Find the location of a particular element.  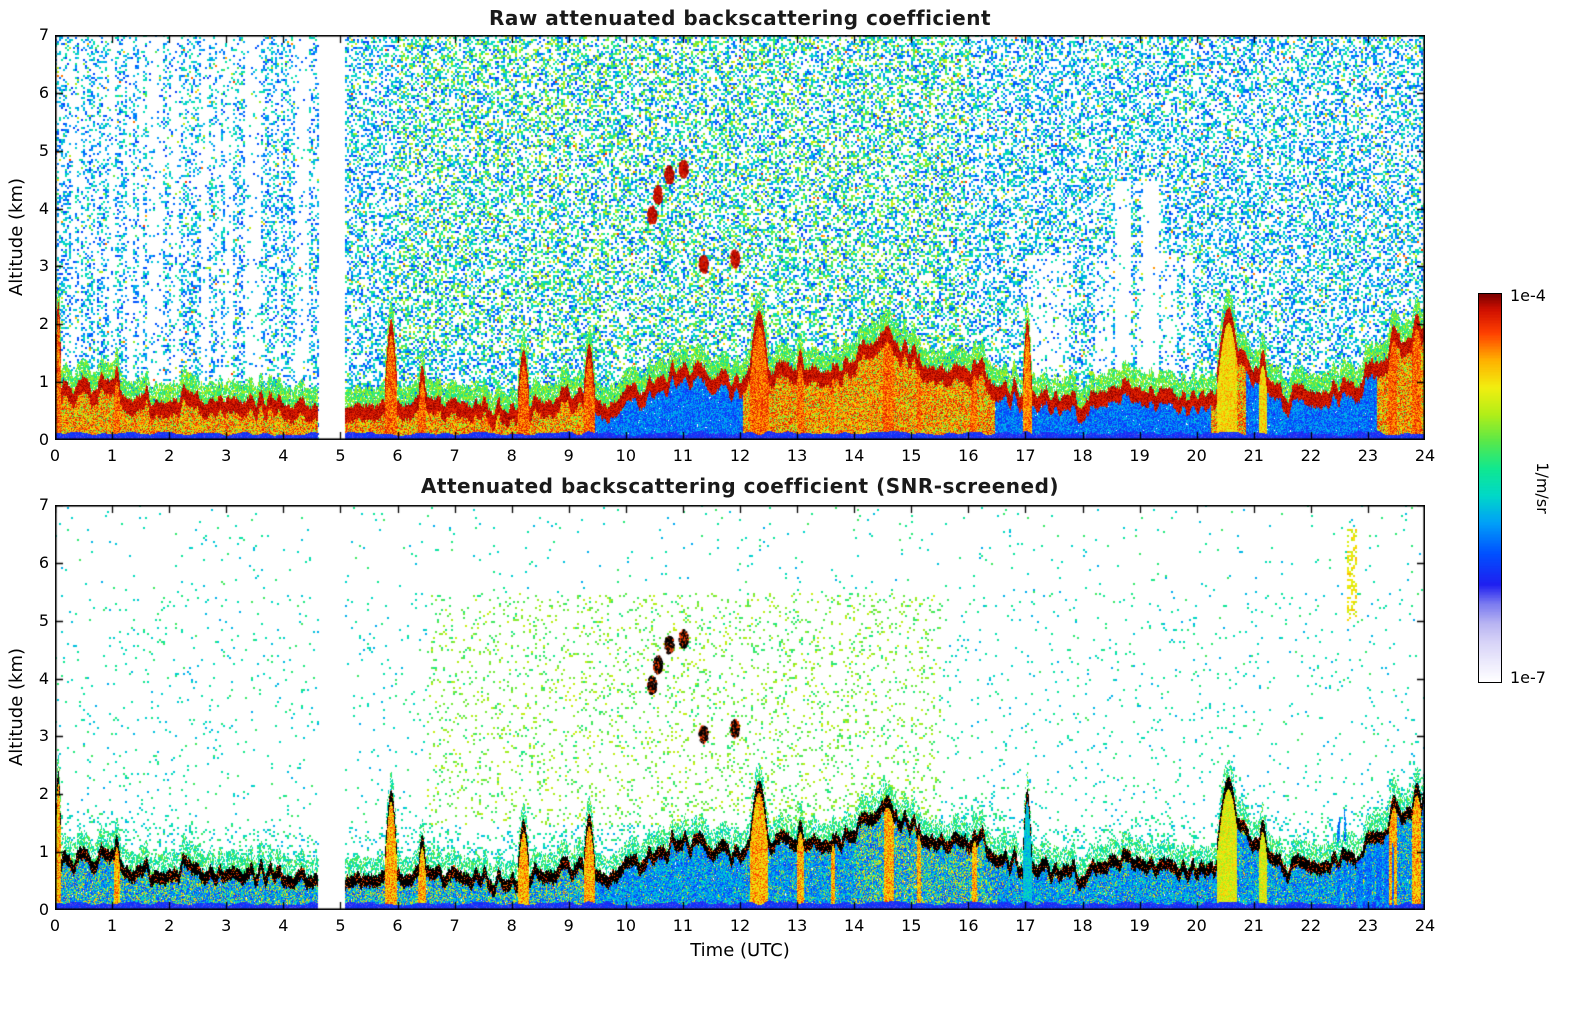

colorbar-min-label: 1e-7 is located at coordinates (1528, 677).